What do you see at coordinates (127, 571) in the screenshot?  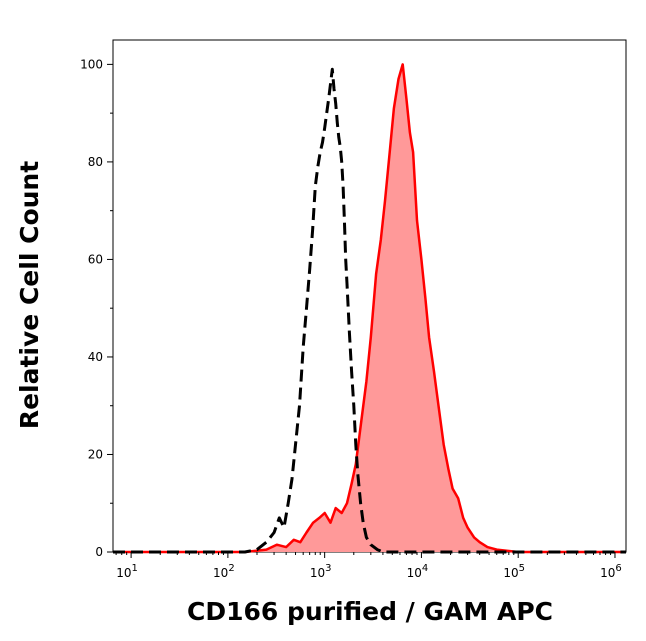 I see `x-tick-label: 10¹` at bounding box center [127, 571].